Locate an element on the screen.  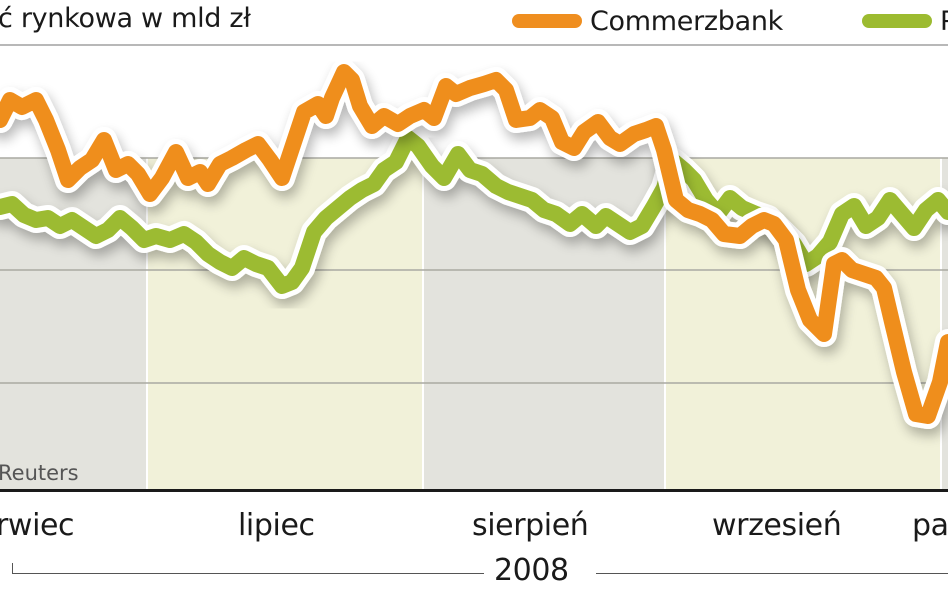
month-label-pazdziernik: pa is located at coordinates (930, 525).